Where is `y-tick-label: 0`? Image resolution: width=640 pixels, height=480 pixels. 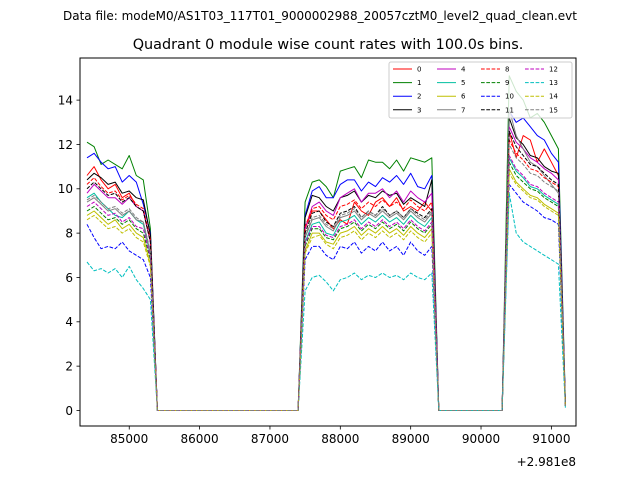 y-tick-label: 0 is located at coordinates (69, 411).